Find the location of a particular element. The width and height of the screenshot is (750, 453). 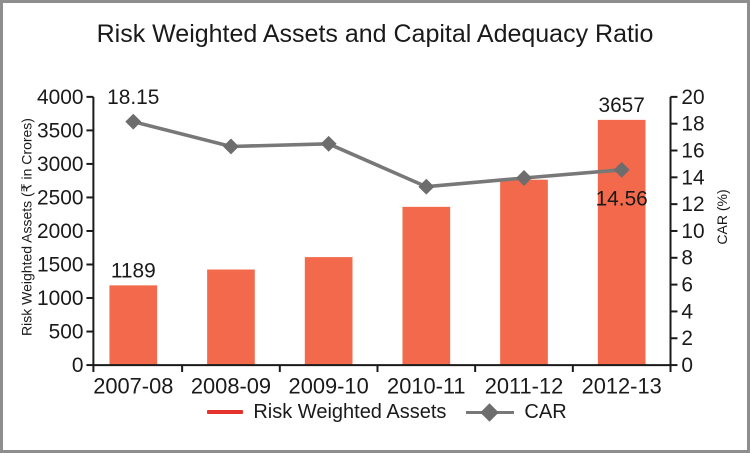

legend: Risk Weighted Assets CAR is located at coordinates (381, 412).